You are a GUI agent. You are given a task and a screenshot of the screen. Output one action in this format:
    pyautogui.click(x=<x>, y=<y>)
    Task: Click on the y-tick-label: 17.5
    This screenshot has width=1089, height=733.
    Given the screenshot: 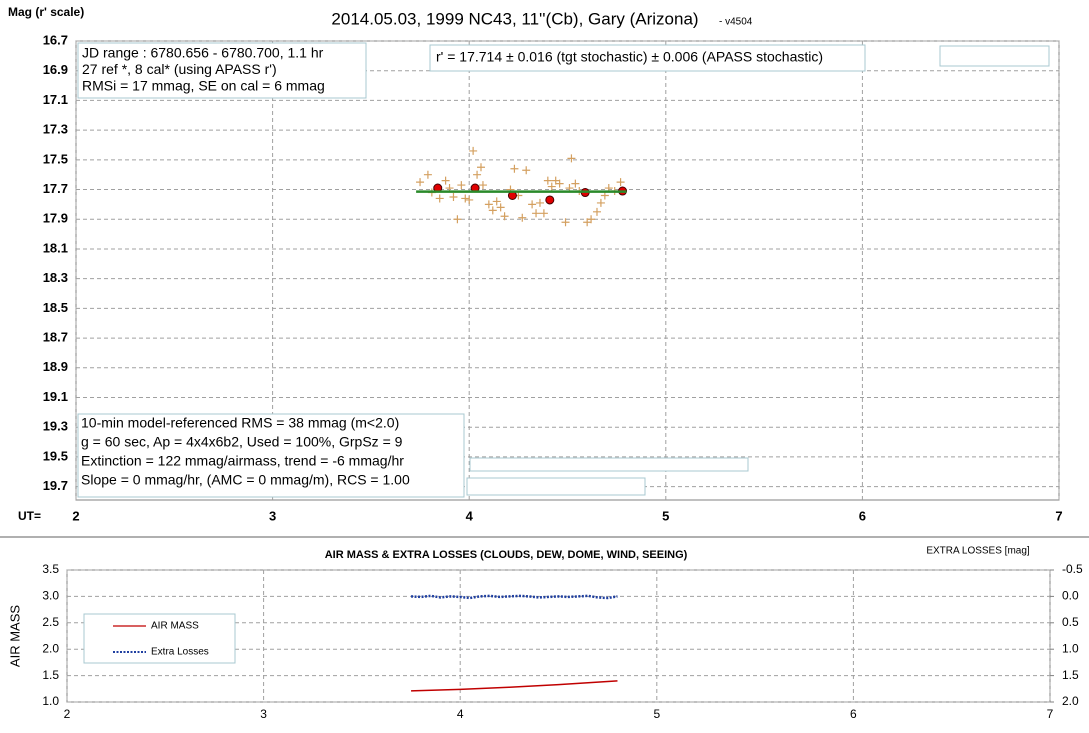 What is the action you would take?
    pyautogui.click(x=55, y=158)
    